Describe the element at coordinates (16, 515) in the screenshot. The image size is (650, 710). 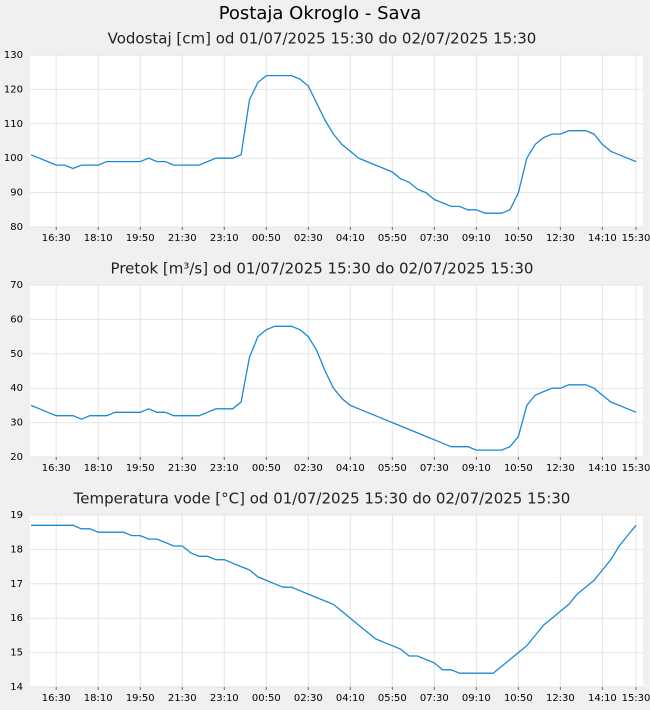
I see `y-tick-label: 19` at that location.